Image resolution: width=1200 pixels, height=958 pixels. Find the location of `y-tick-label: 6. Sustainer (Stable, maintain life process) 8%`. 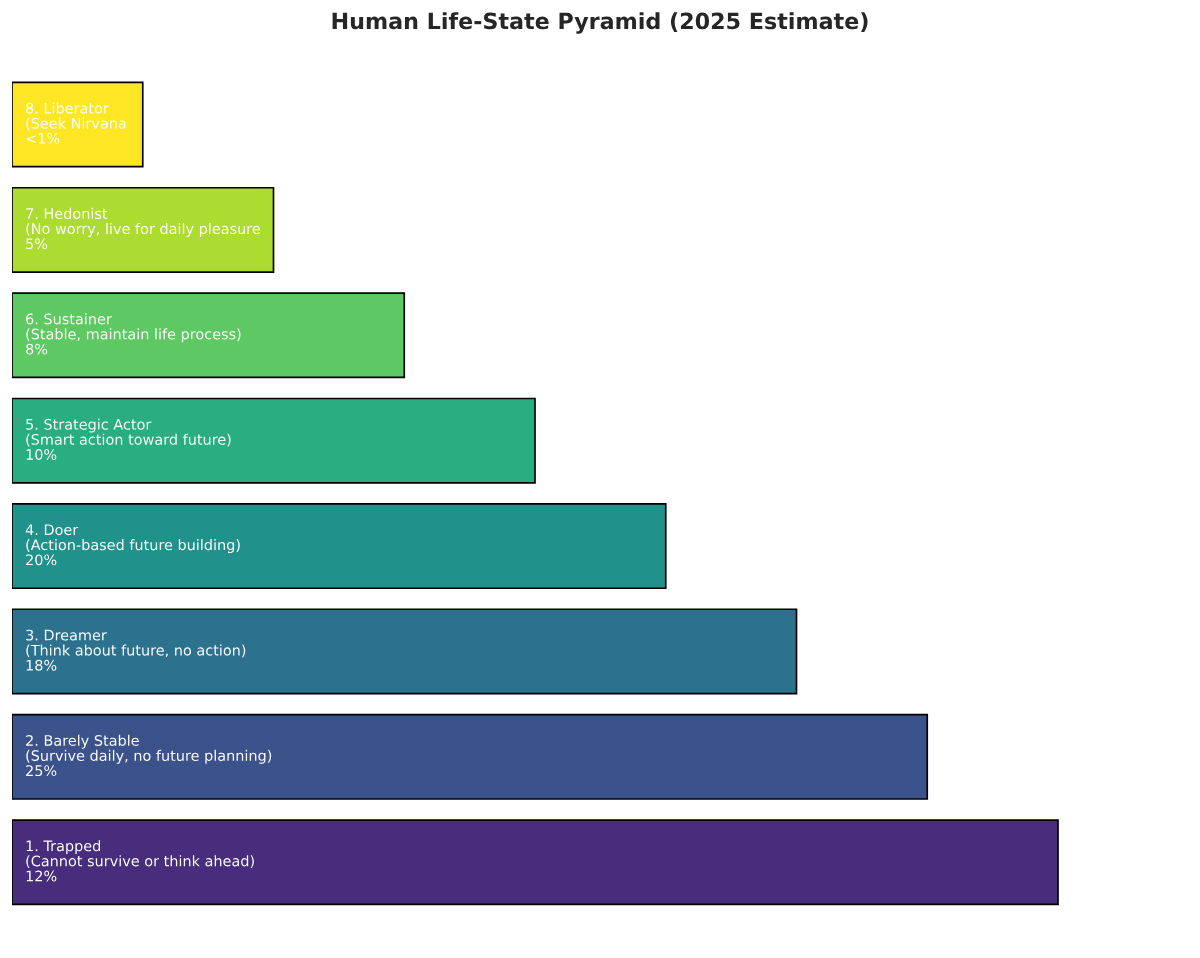

y-tick-label: 6. Sustainer (Stable, maintain life process) 8% is located at coordinates (133, 334).